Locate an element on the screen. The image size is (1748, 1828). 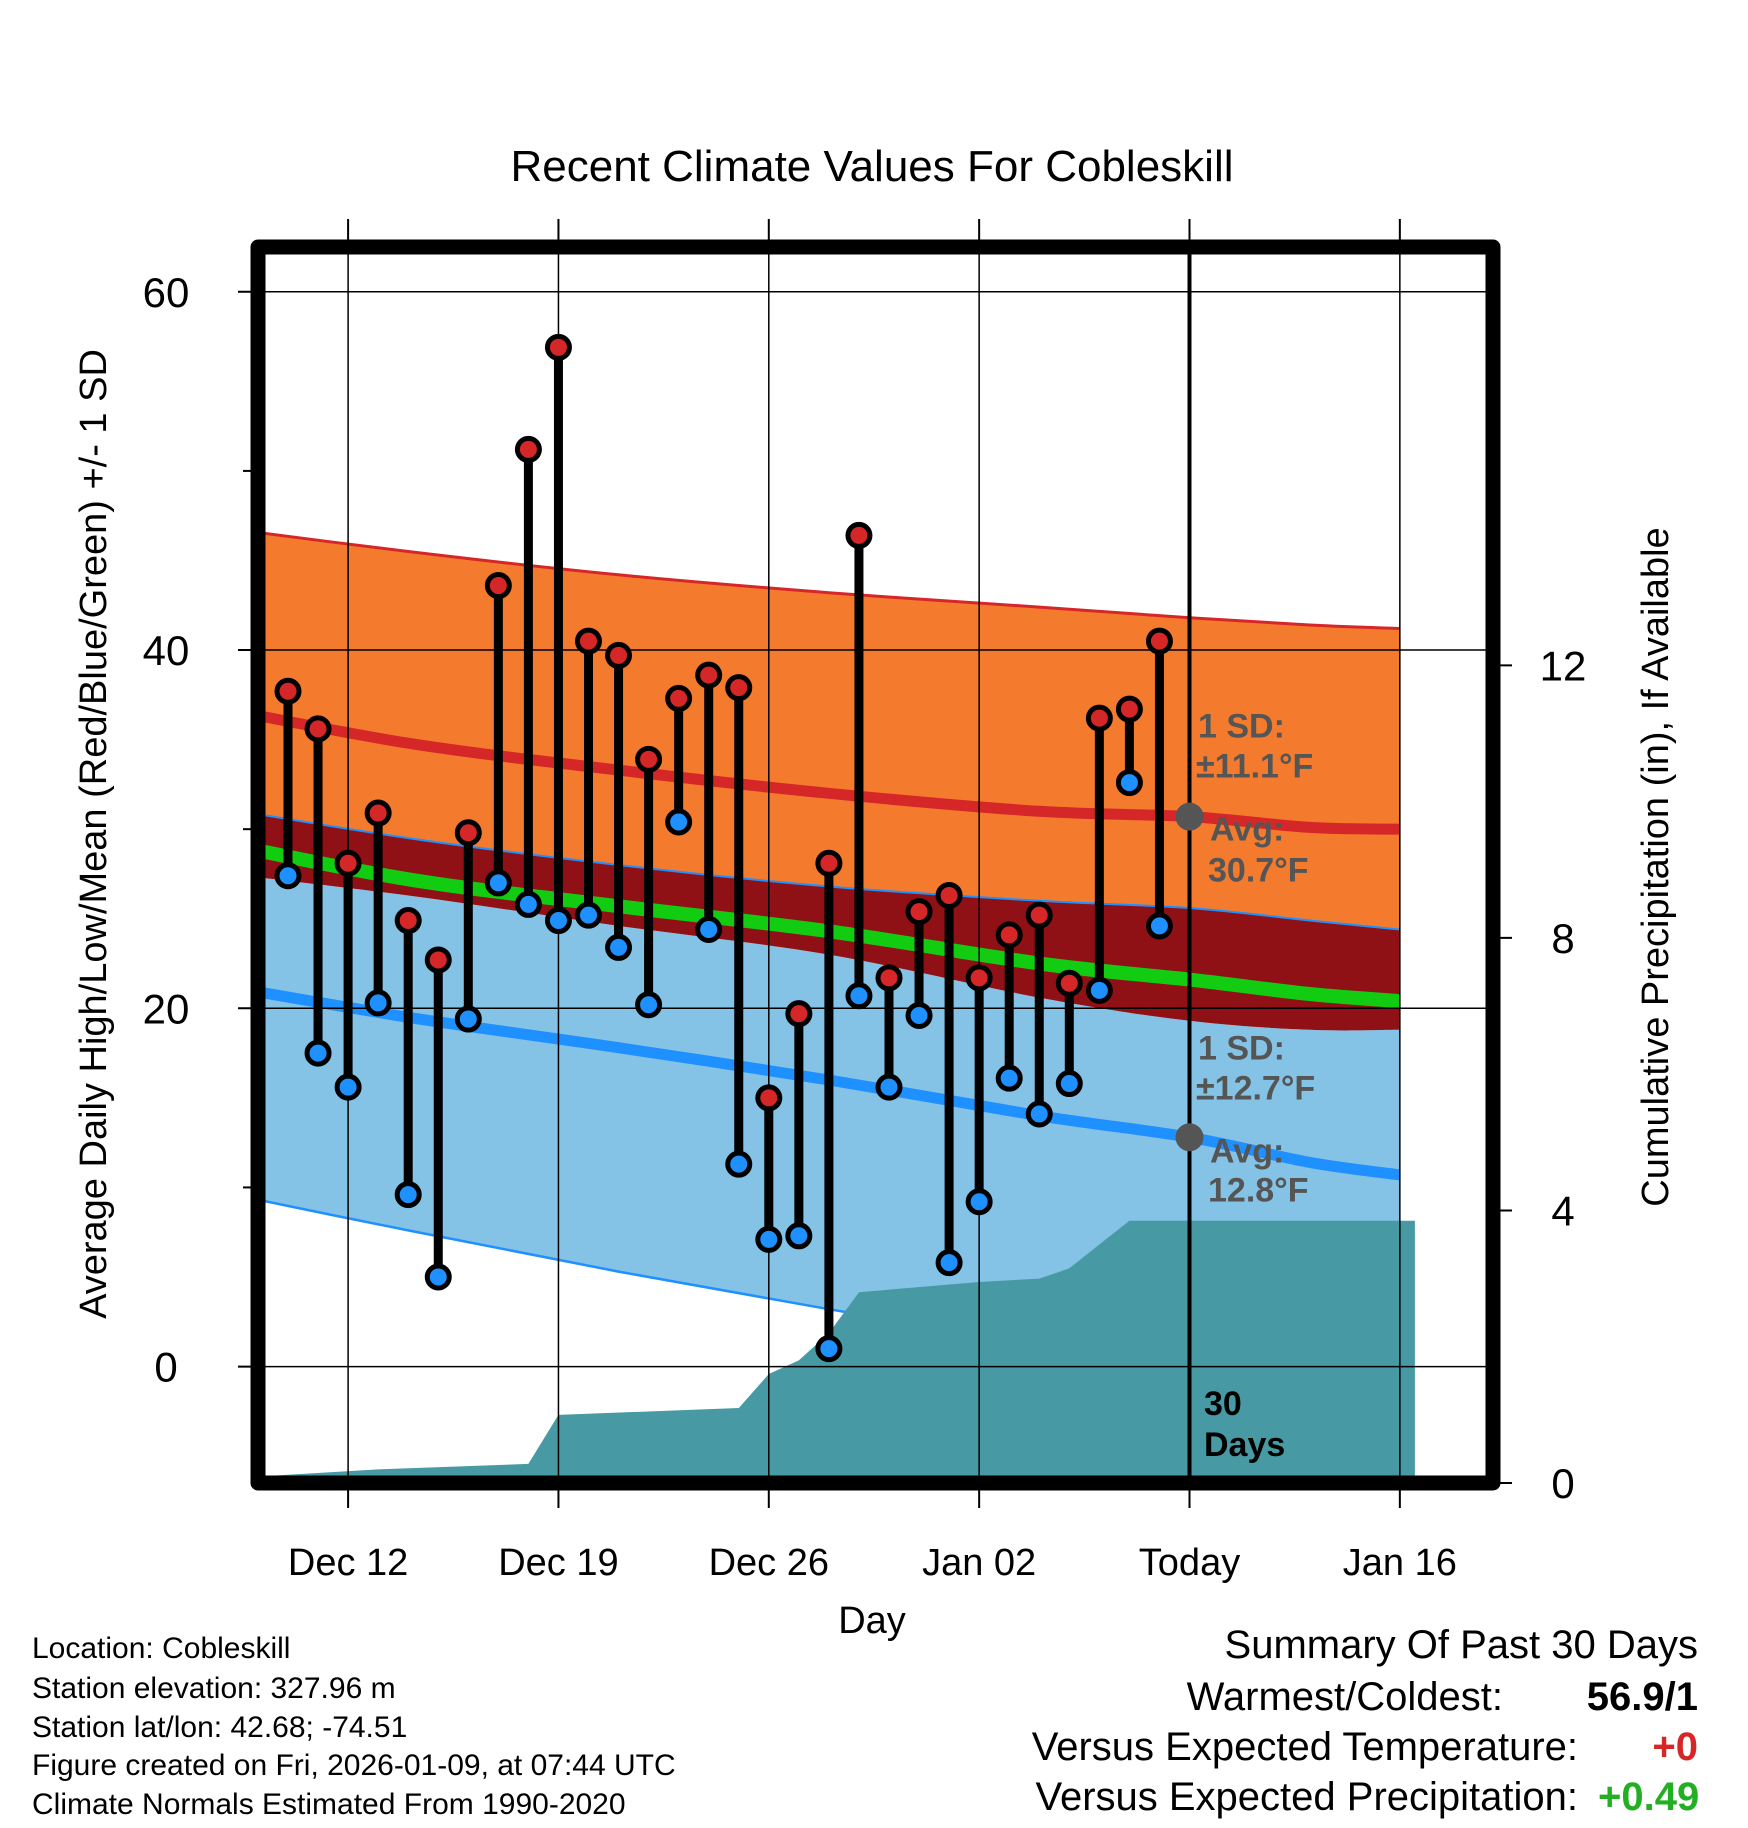
x-tick-label: Jan 02 is located at coordinates (979, 1563).